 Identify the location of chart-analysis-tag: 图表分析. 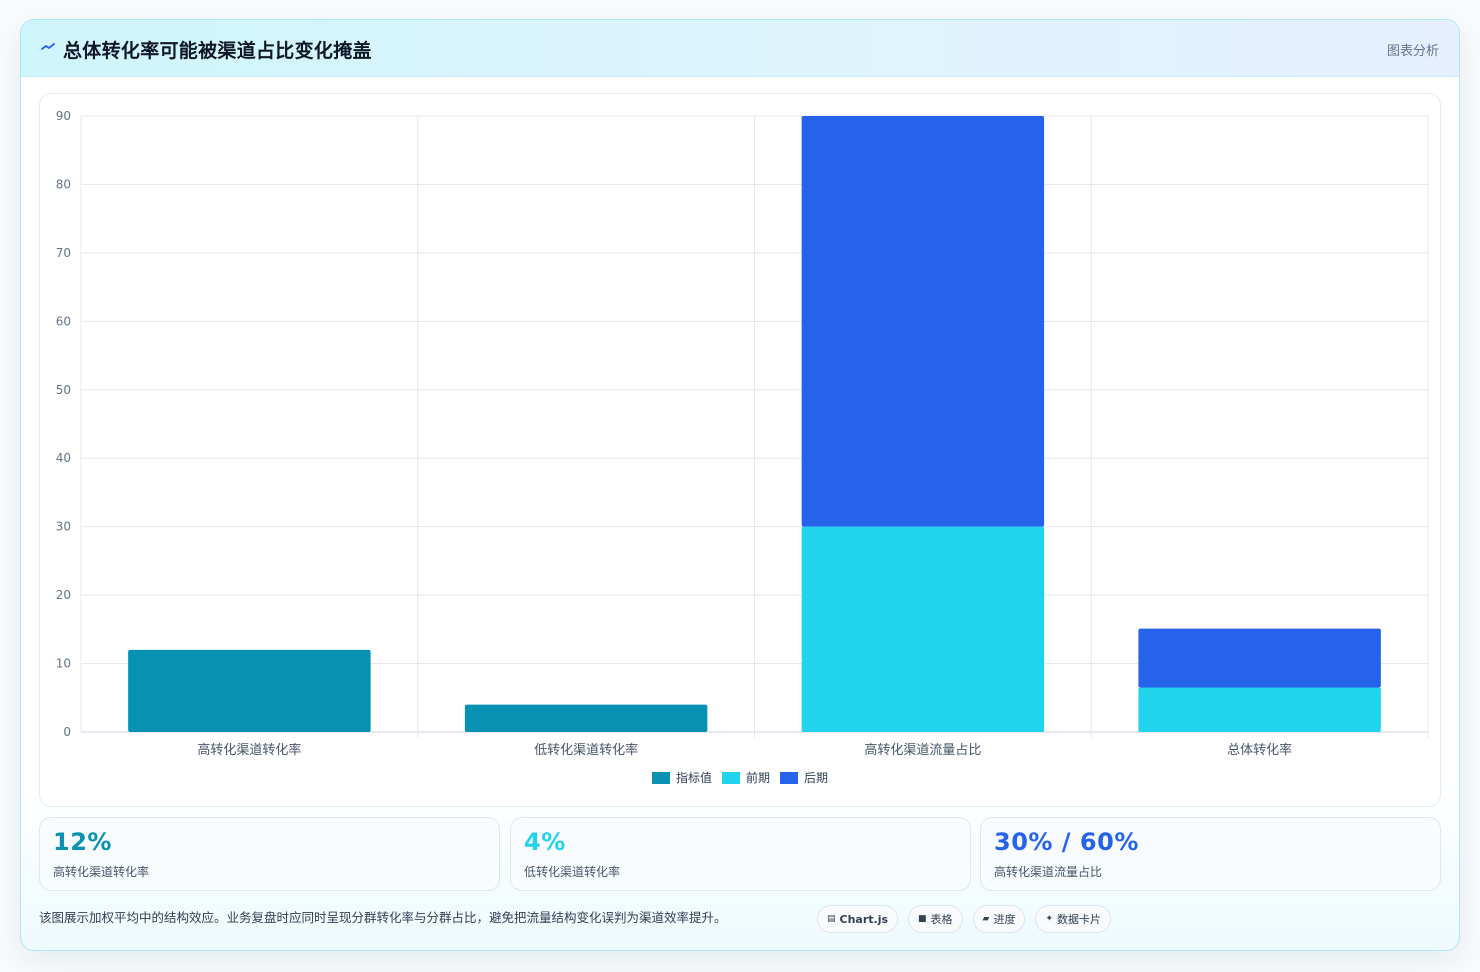
(1412, 51).